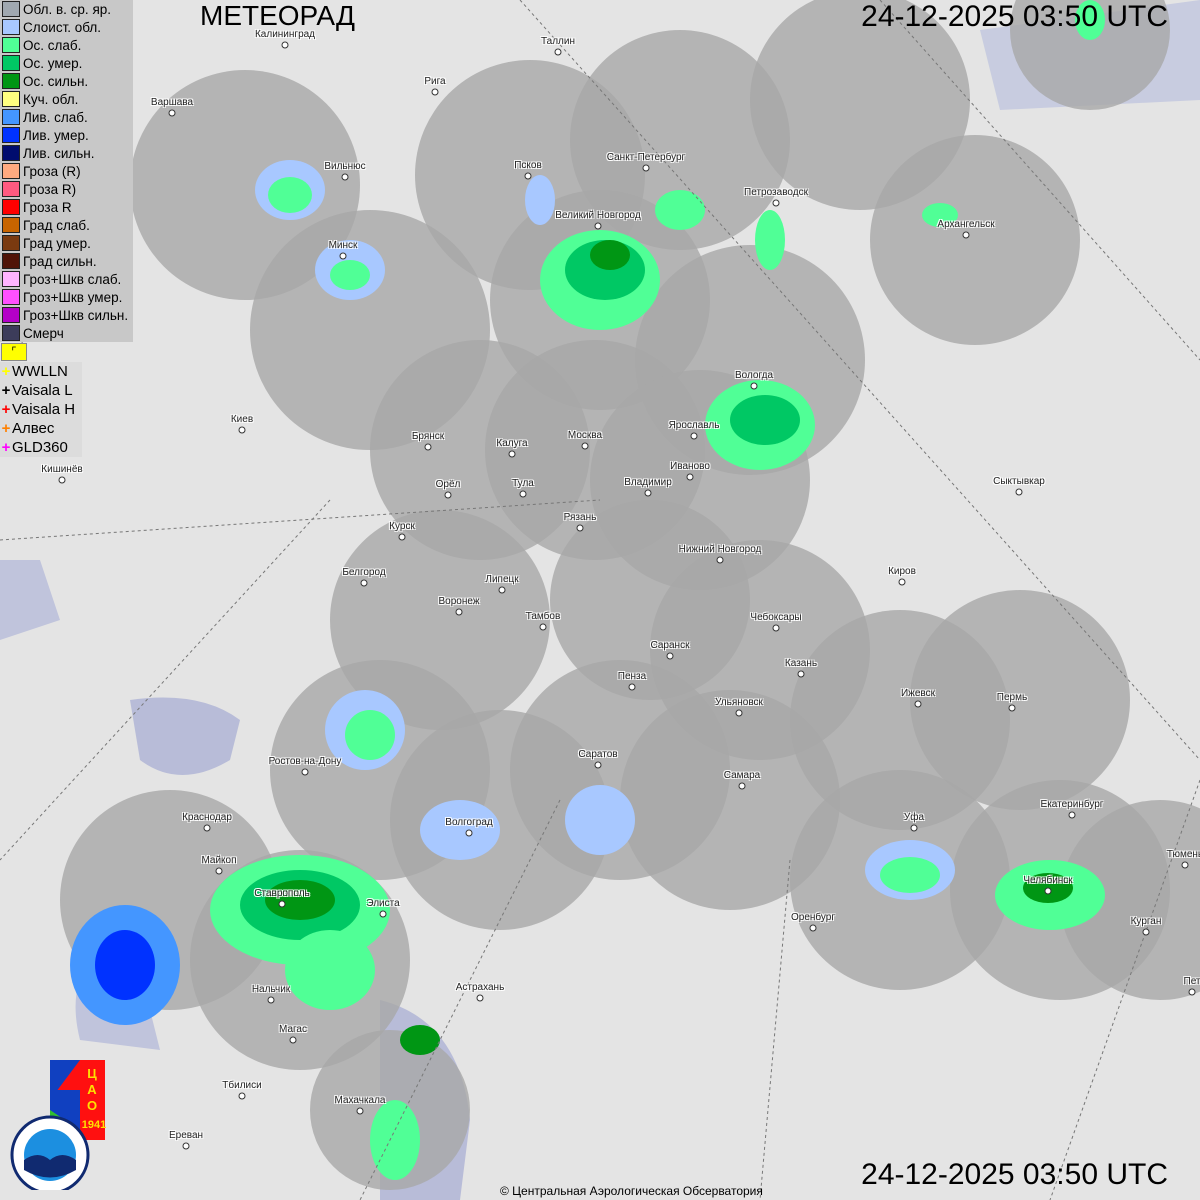 Image resolution: width=1200 pixels, height=1200 pixels. What do you see at coordinates (670, 645) in the screenshot?
I see `city-label: Саранск` at bounding box center [670, 645].